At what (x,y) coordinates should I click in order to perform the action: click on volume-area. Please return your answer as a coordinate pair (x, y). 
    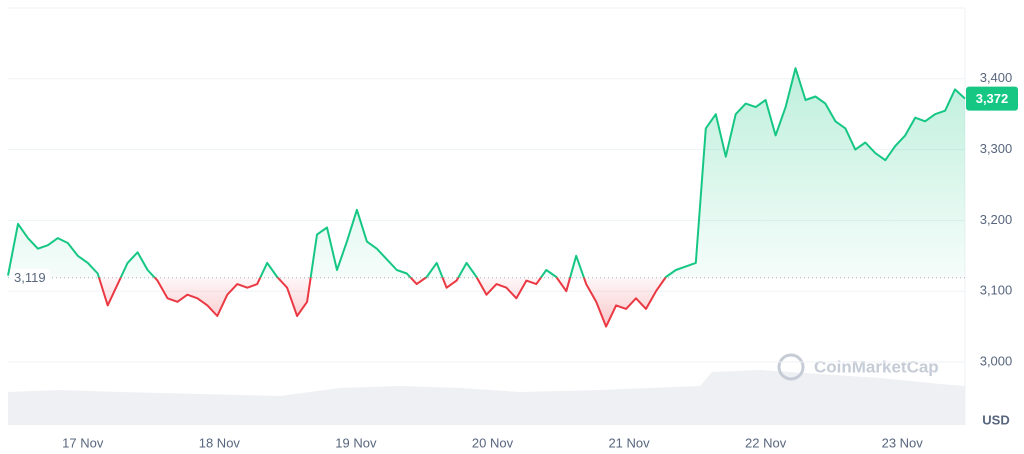
    Looking at the image, I should click on (486, 397).